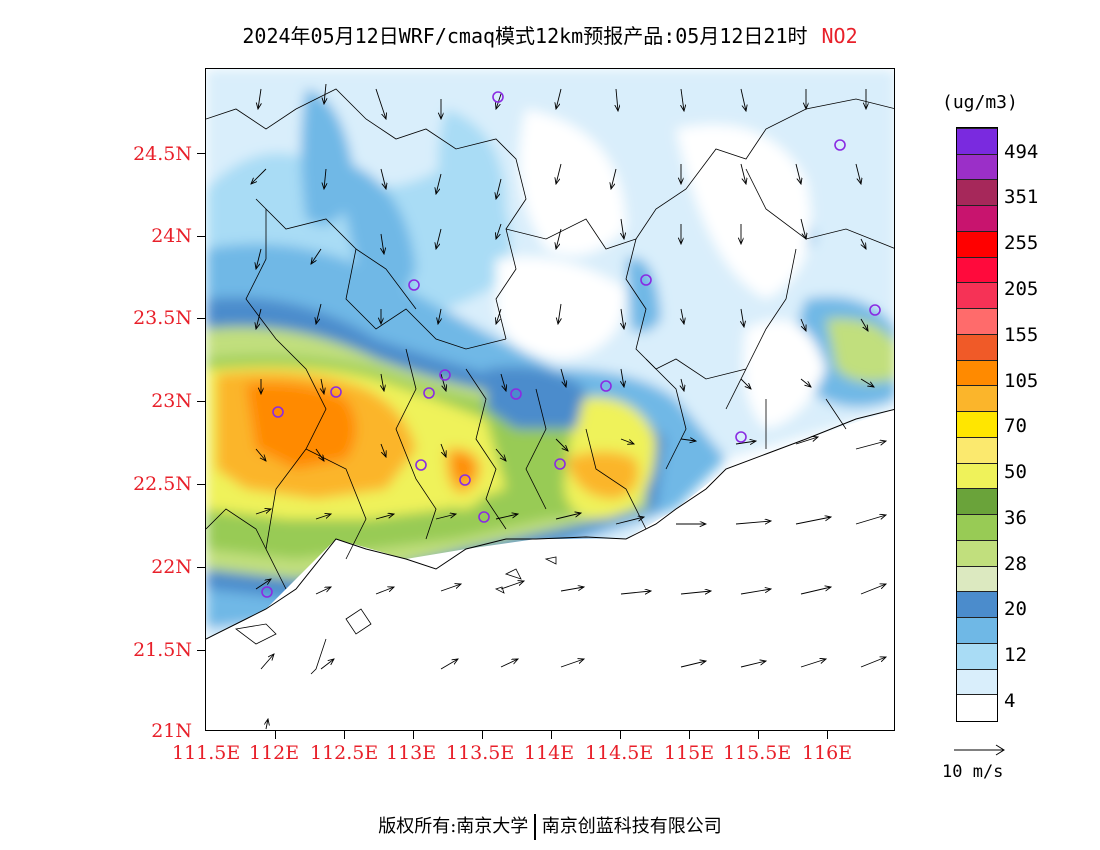  I want to click on colorbar-label: 50, so click(1015, 472).